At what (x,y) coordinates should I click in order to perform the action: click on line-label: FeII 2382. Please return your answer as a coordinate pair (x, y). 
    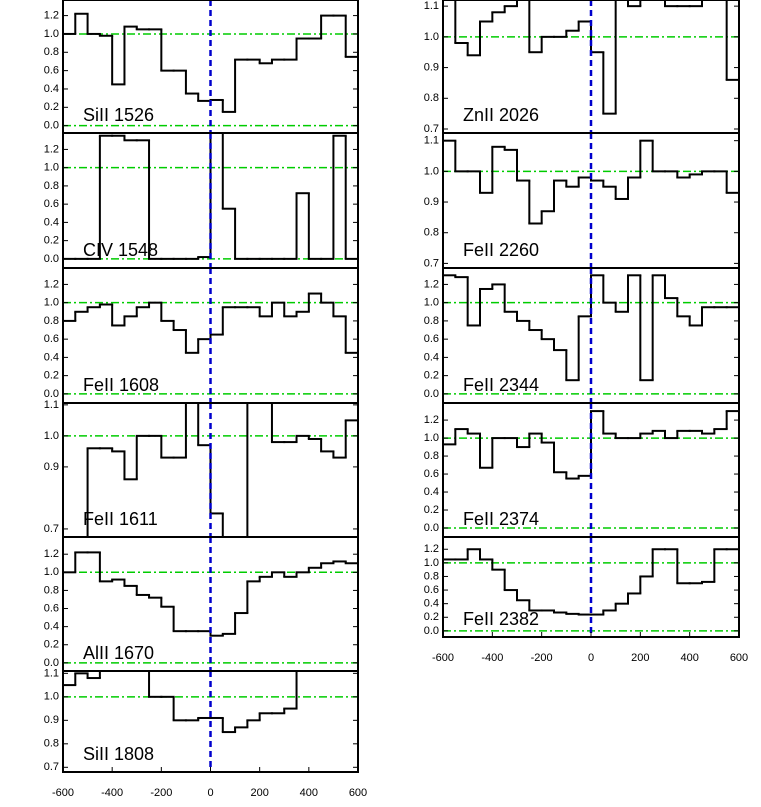
    Looking at the image, I should click on (501, 619).